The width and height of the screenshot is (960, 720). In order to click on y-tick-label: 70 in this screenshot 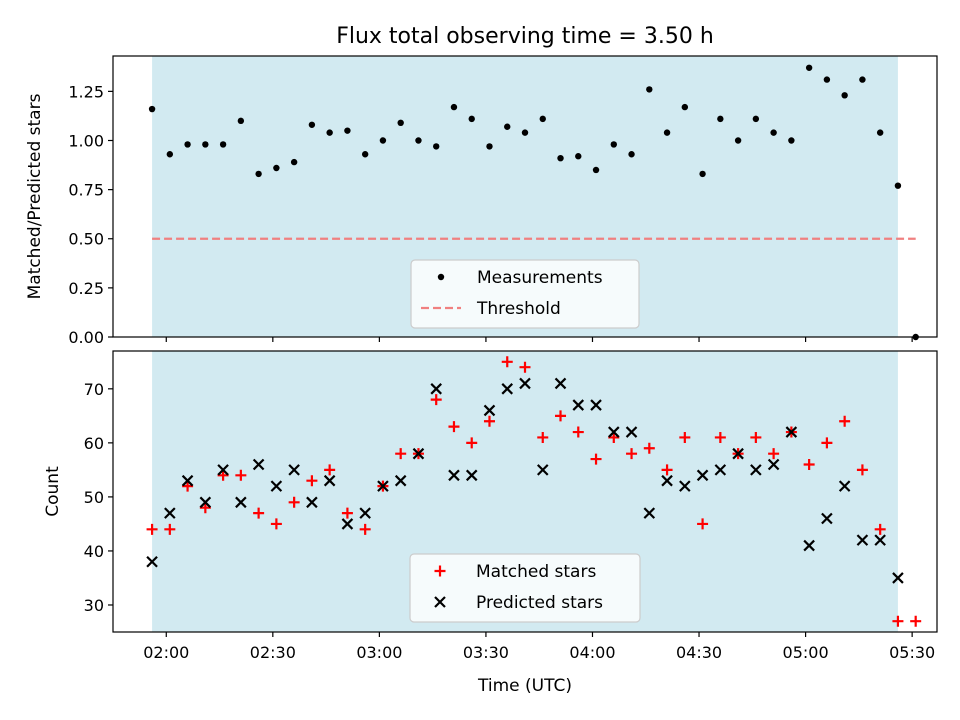, I will do `click(94, 389)`.